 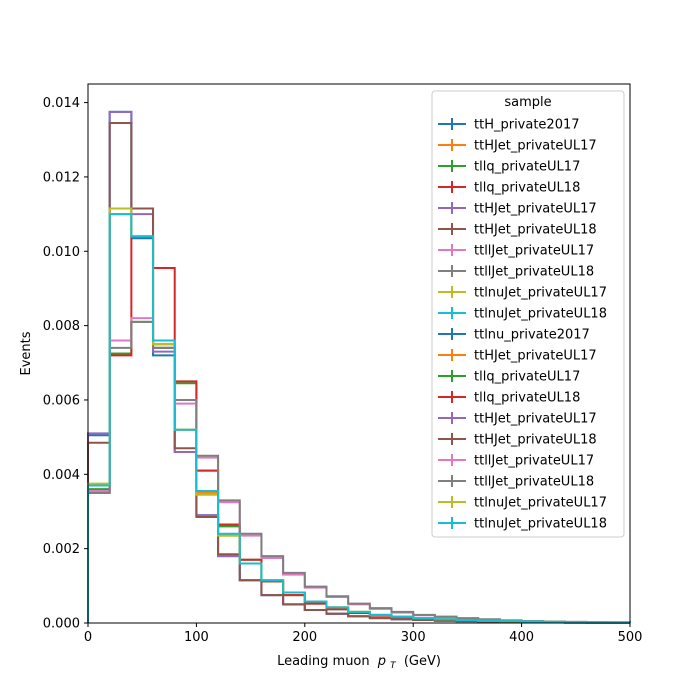 I want to click on x-tick-label: 0, so click(x=88, y=637).